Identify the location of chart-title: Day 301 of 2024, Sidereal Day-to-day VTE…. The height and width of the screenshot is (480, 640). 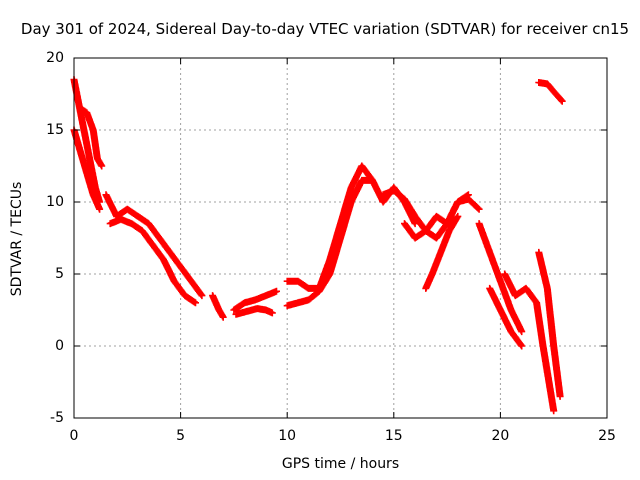
(325, 29).